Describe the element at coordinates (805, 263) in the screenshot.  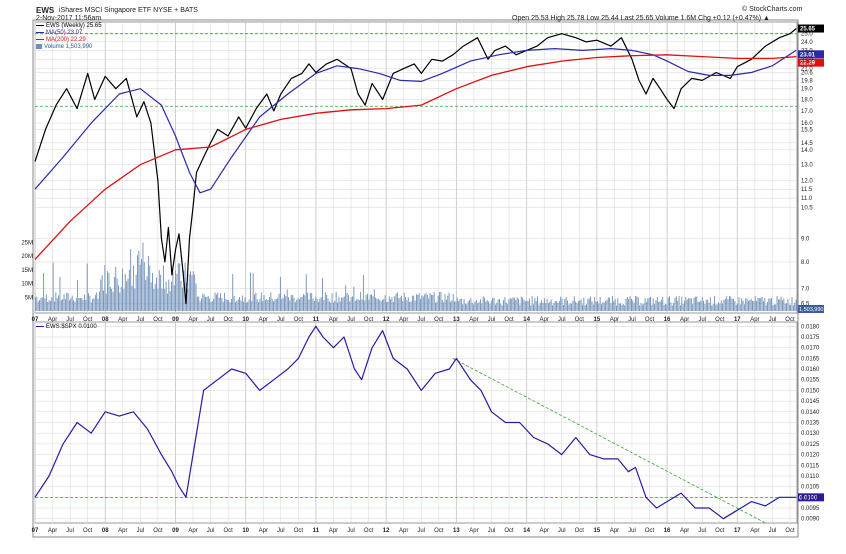
I see `y-tick-label-upper: 8.0` at that location.